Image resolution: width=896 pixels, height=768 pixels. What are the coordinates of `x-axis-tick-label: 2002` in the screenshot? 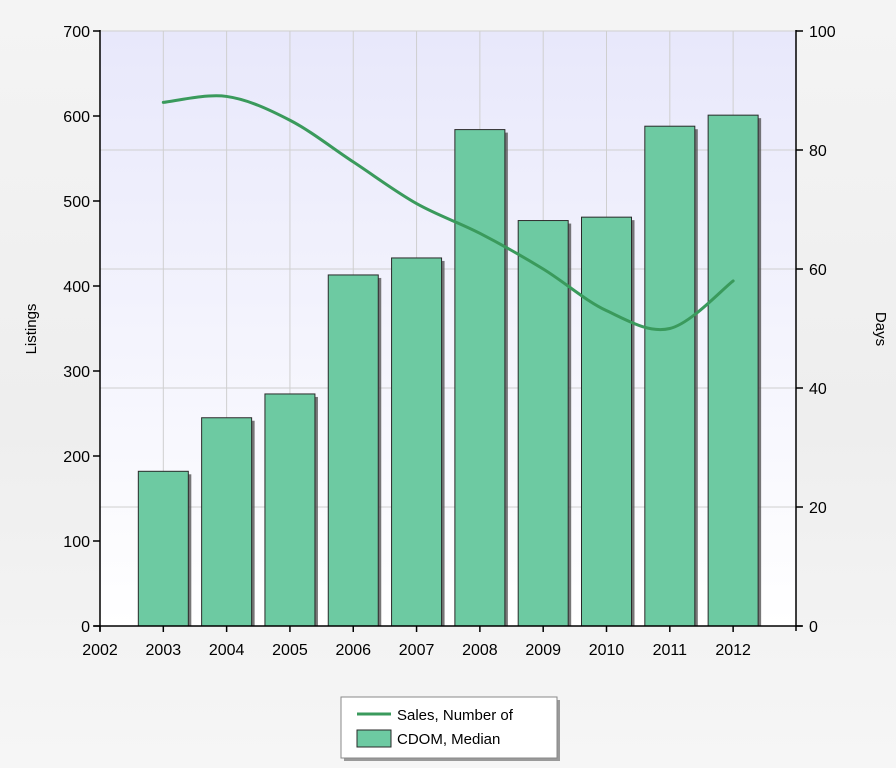 It's located at (100, 650).